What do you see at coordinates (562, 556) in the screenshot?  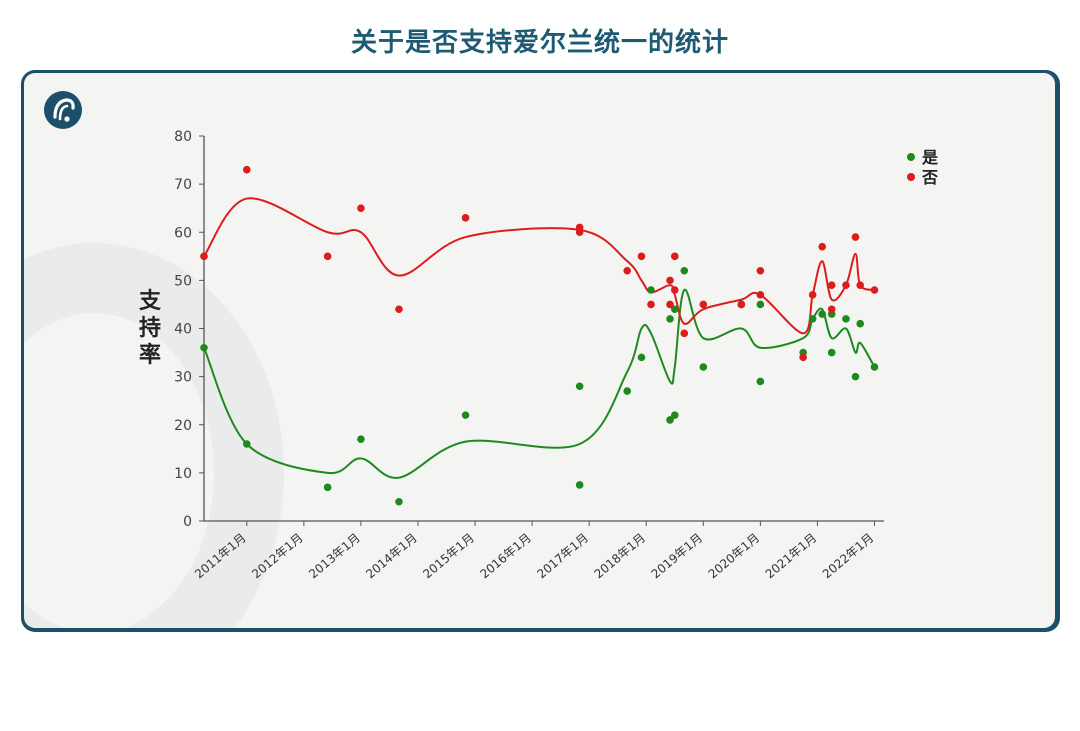 I see `x-tick-label: 2017年1月` at bounding box center [562, 556].